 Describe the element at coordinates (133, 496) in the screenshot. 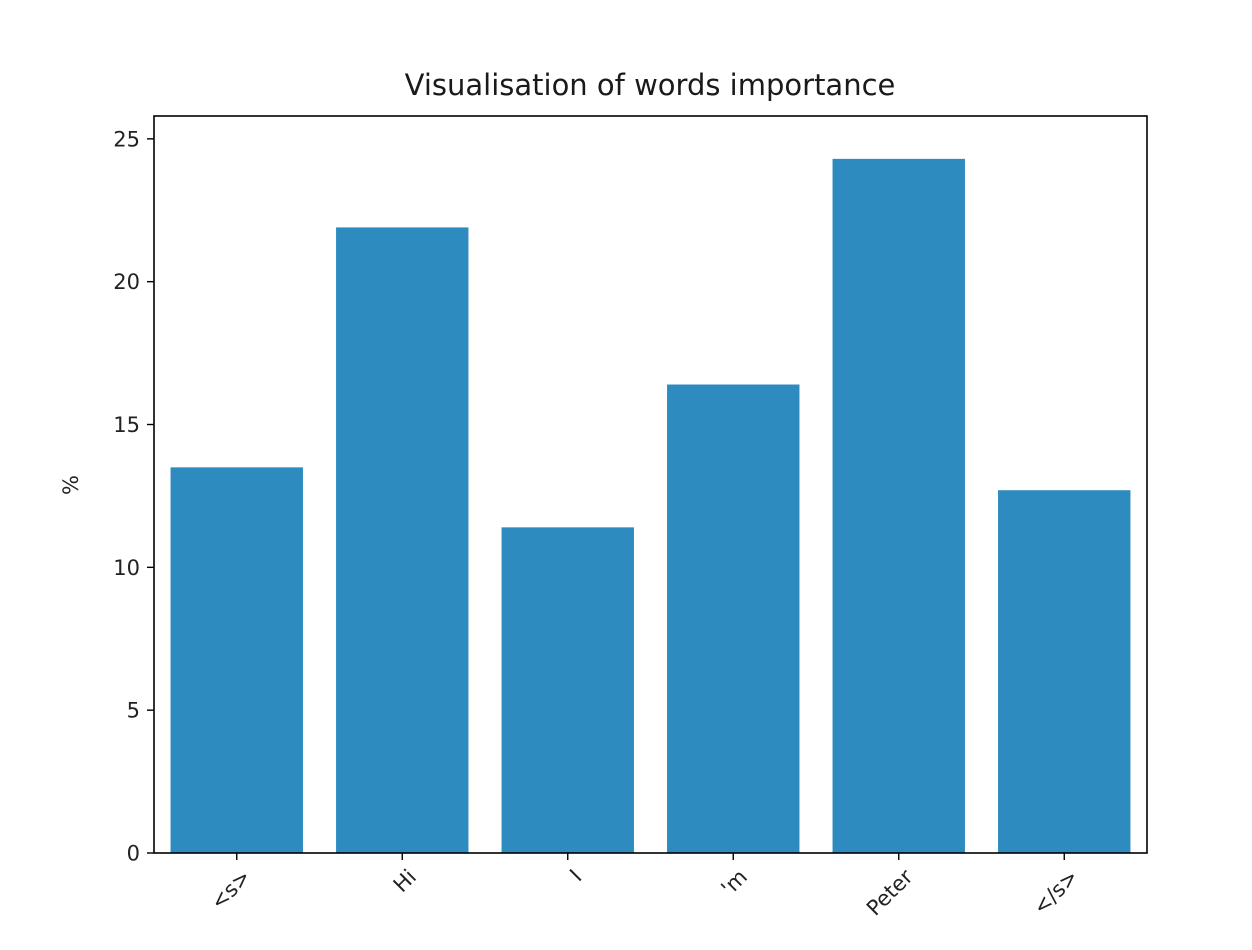

I see `y-axis-ticks: 0 5 10 15 20 25` at that location.